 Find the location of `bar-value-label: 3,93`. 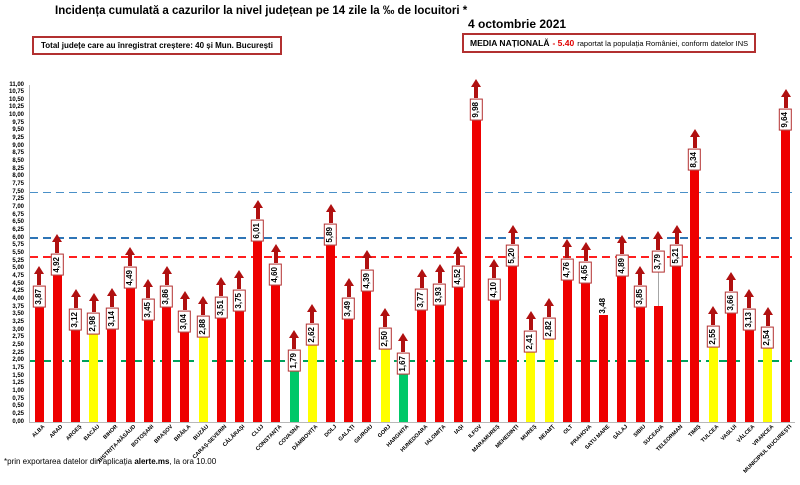

bar-value-label: 3,93 is located at coordinates (440, 295).